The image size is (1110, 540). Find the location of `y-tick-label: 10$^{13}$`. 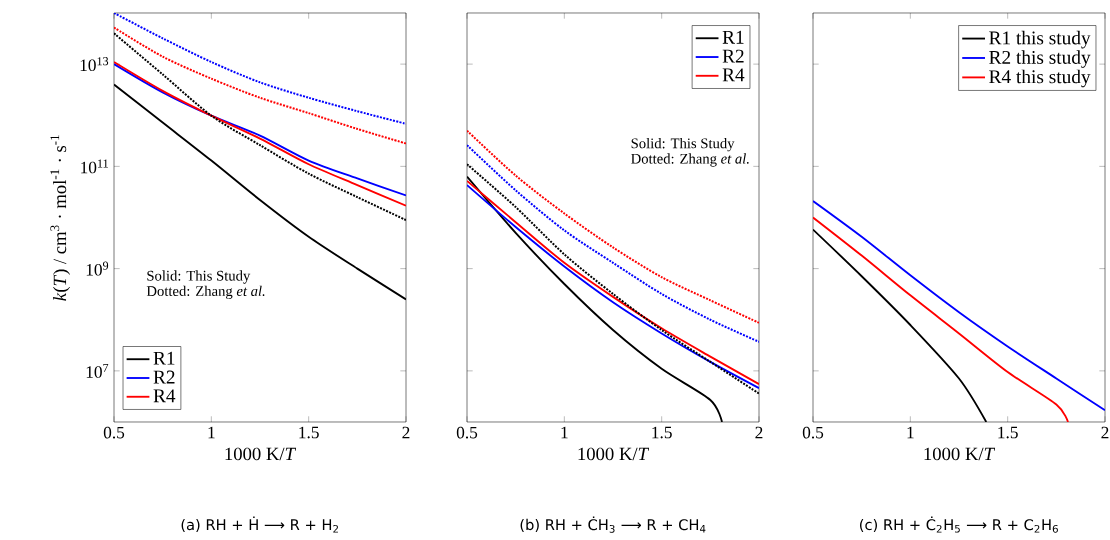

y-tick-label: 10$^{13}$ is located at coordinates (94, 64).